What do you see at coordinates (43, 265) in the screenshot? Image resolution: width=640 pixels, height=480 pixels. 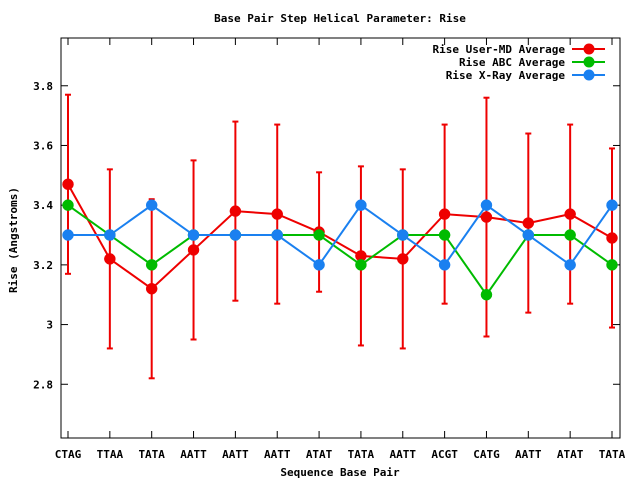 I see `y-tick-label: 3.2` at bounding box center [43, 265].